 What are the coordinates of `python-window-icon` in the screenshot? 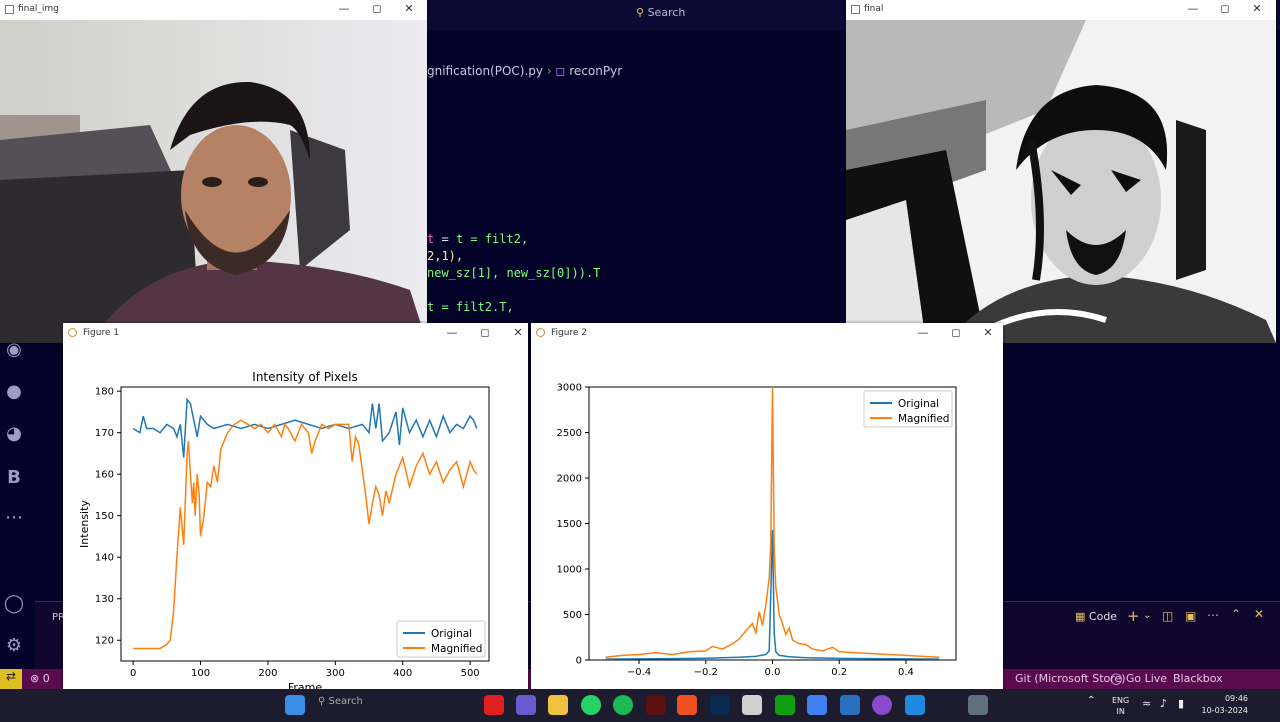 It's located at (978, 705).